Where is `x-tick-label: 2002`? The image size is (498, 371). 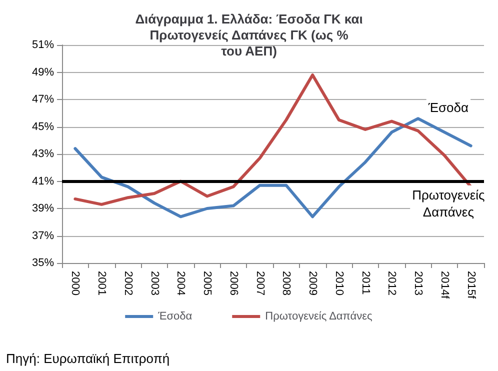 x-tick-label: 2002 is located at coordinates (128, 283).